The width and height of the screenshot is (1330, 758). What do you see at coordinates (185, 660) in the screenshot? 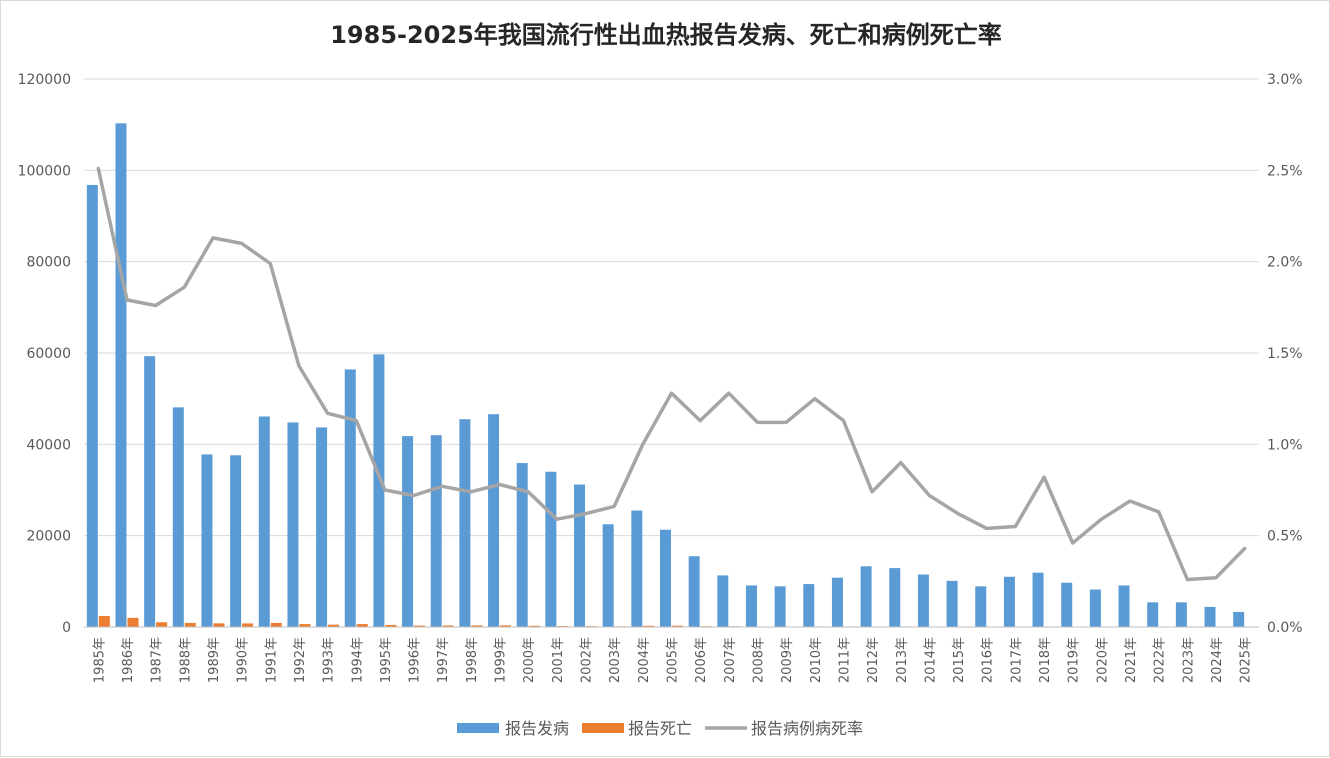
I see `x-axis-tick-label: 1988年` at bounding box center [185, 660].